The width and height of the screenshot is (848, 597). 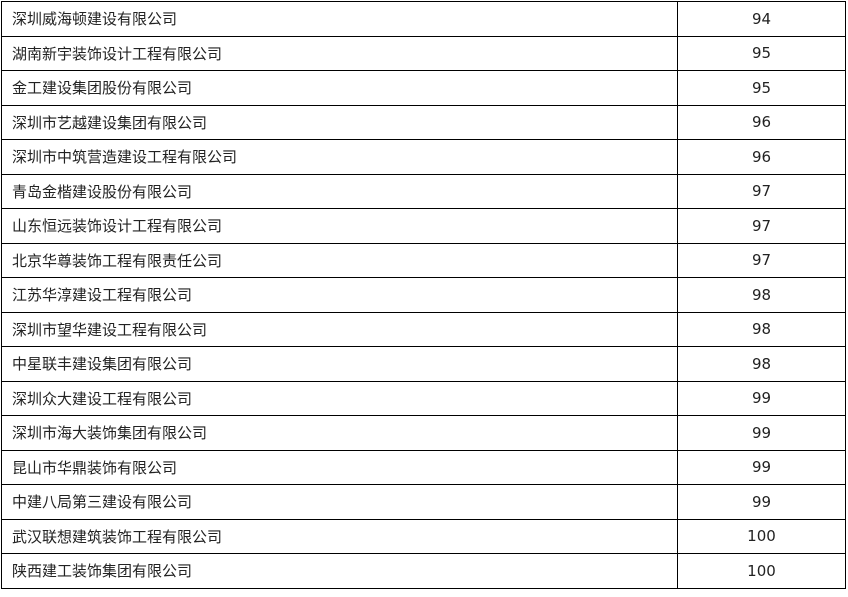 I want to click on company-name-cell: 深圳市望华建设工程有限公司, so click(x=339, y=329).